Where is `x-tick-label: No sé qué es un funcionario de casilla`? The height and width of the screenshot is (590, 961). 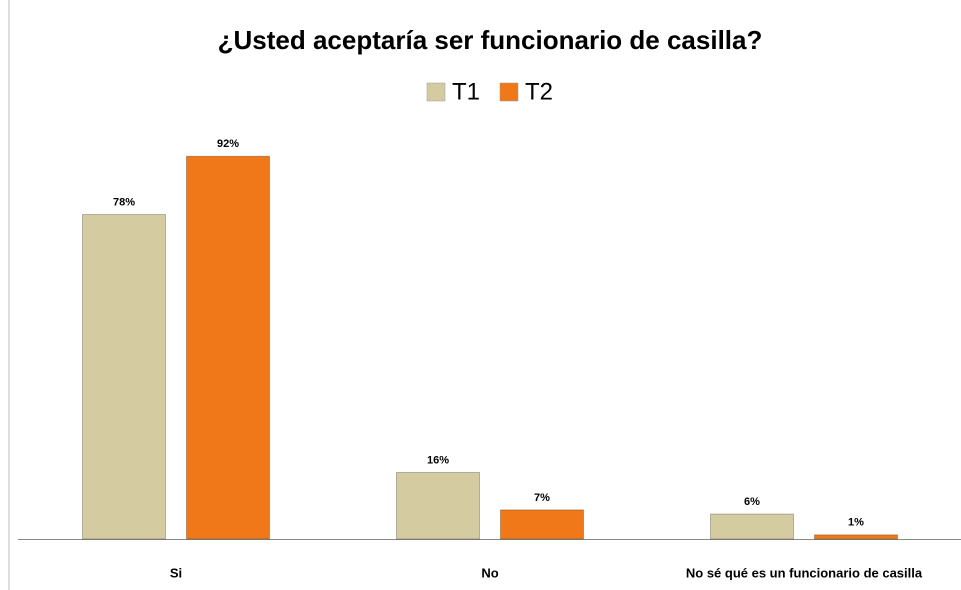 x-tick-label: No sé qué es un funcionario de casilla is located at coordinates (804, 572).